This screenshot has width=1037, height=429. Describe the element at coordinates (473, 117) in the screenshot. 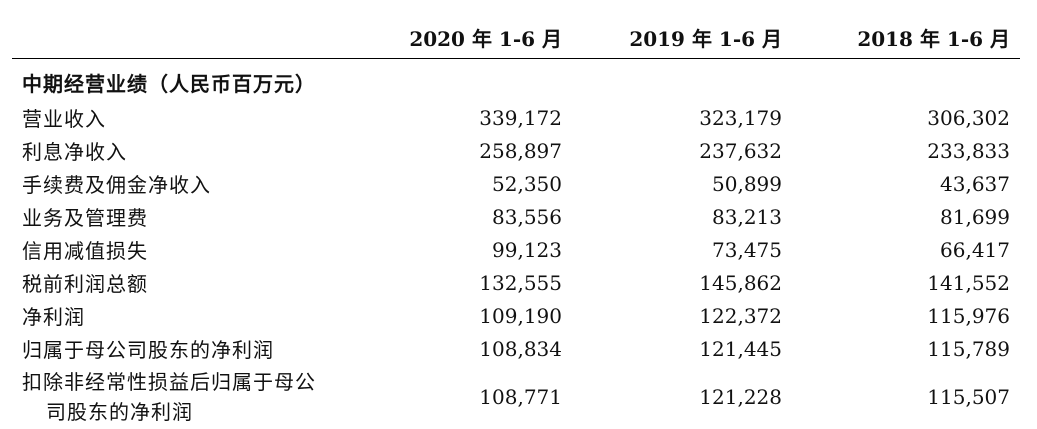

I see `cell-2020: 339,172` at that location.